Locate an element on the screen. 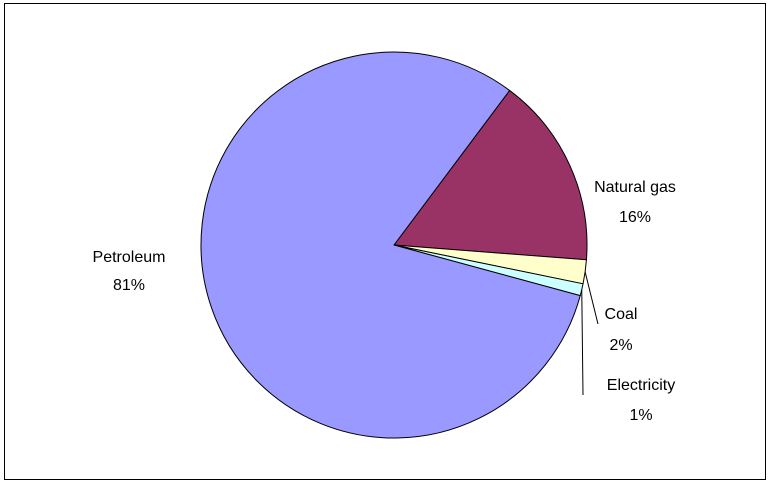  leader-line-electricity is located at coordinates (582, 342).